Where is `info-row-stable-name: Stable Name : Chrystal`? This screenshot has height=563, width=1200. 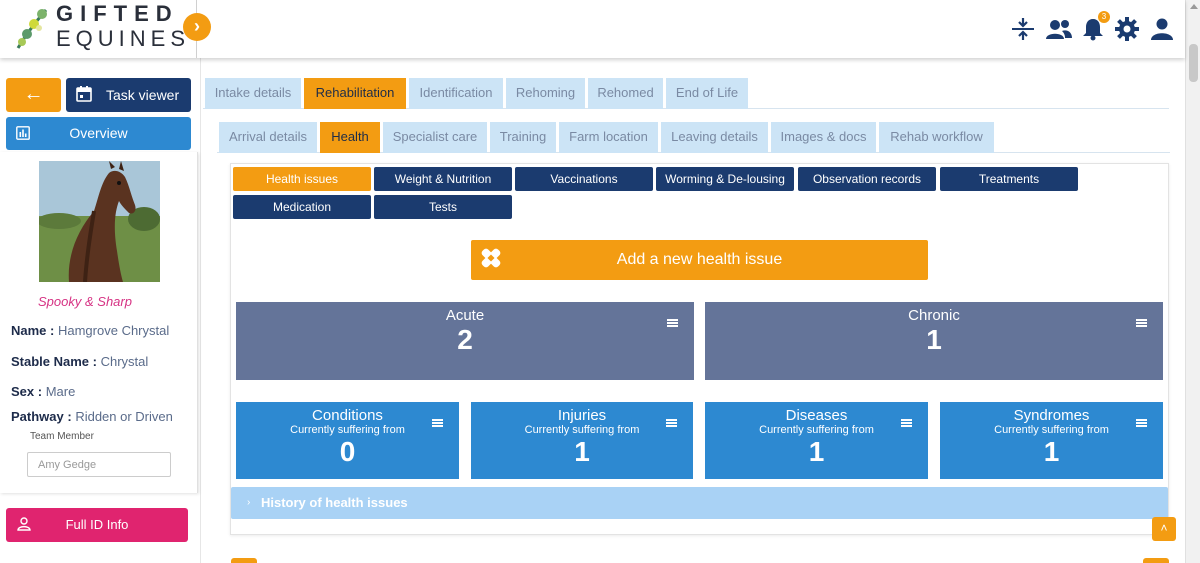
info-row-stable-name: Stable Name : Chrystal is located at coordinates (79, 361).